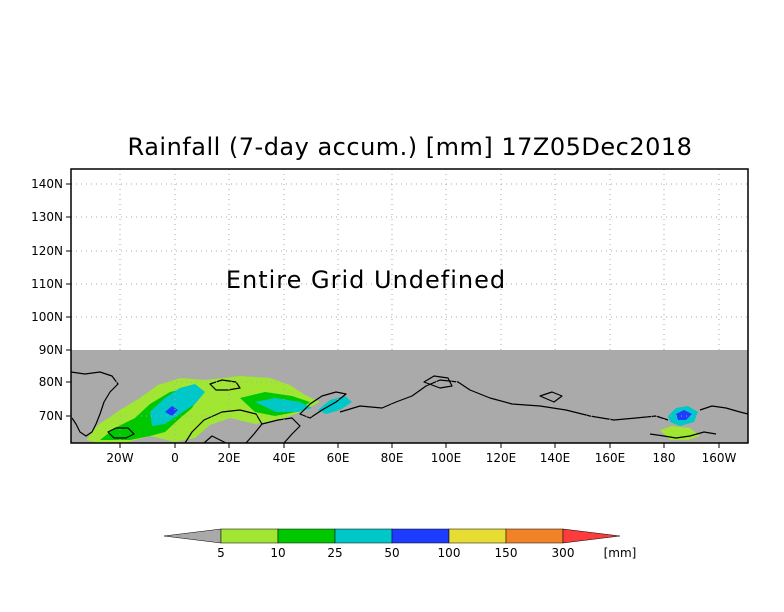  Describe the element at coordinates (177, 405) in the screenshot. I see `rain-patch-cyan` at that location.